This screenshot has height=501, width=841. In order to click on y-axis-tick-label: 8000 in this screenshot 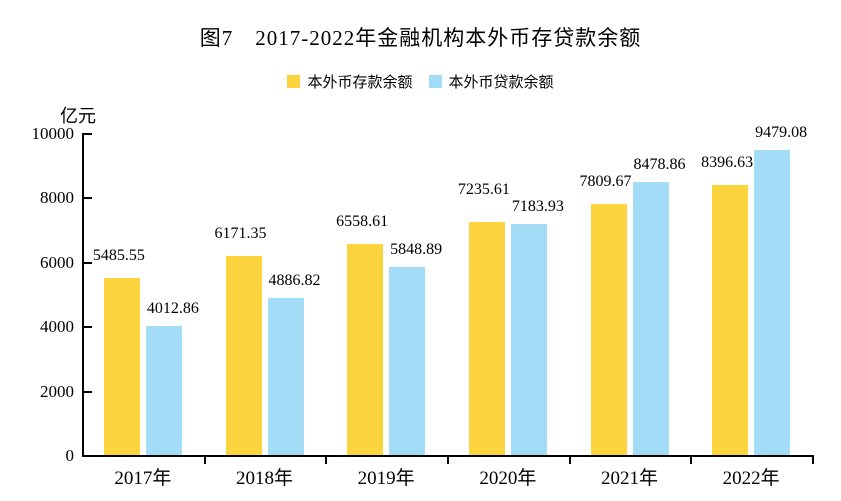, I will do `click(57, 198)`.